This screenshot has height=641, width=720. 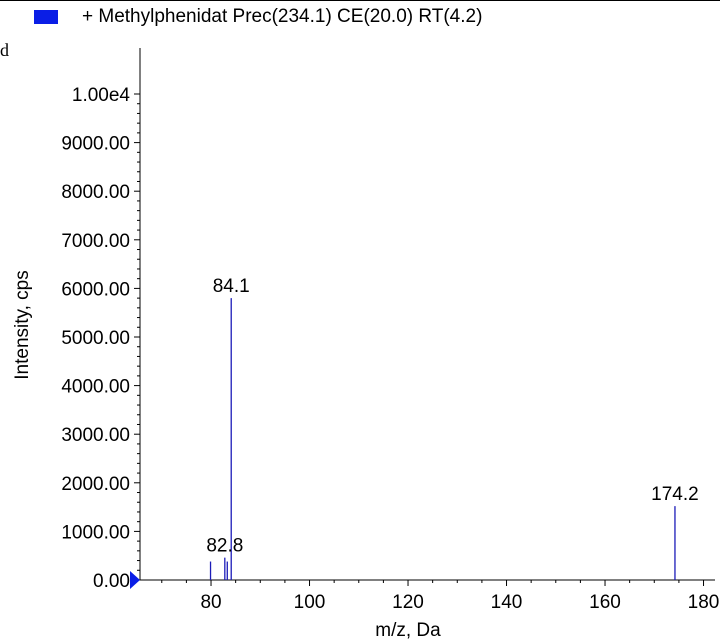 What do you see at coordinates (704, 602) in the screenshot?
I see `x-tick-label: 180` at bounding box center [704, 602].